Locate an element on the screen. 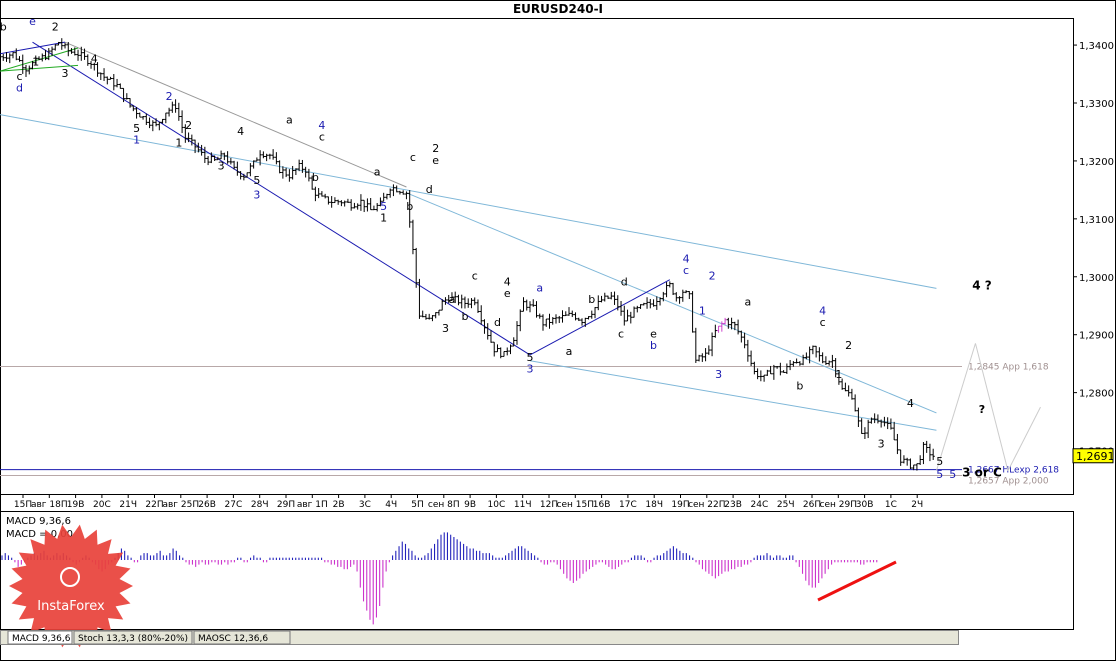 Image resolution: width=1116 pixels, height=665 pixels. price-tick-label: 1,3200 is located at coordinates (1096, 162).